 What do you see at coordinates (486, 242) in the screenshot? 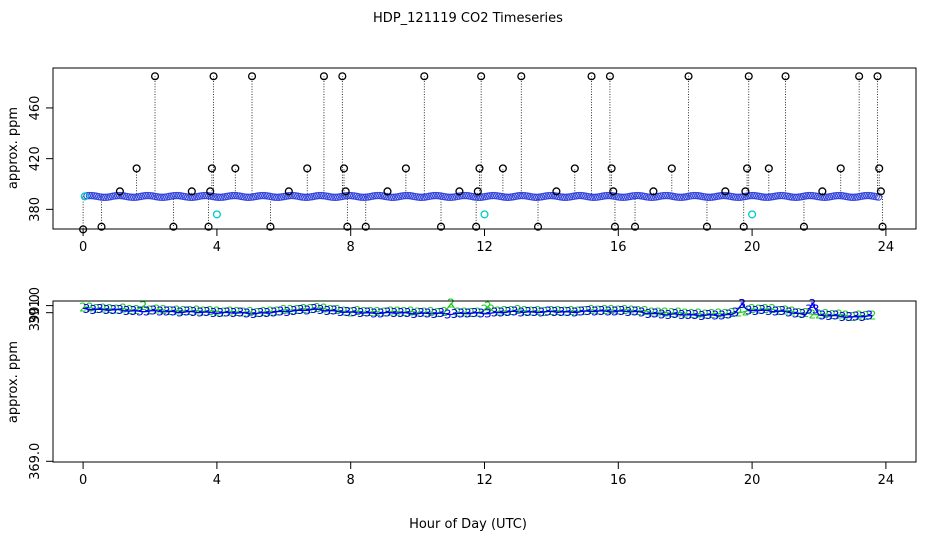
I see `top-x-axis: 0 4 8 12 16 20 24` at bounding box center [486, 242].